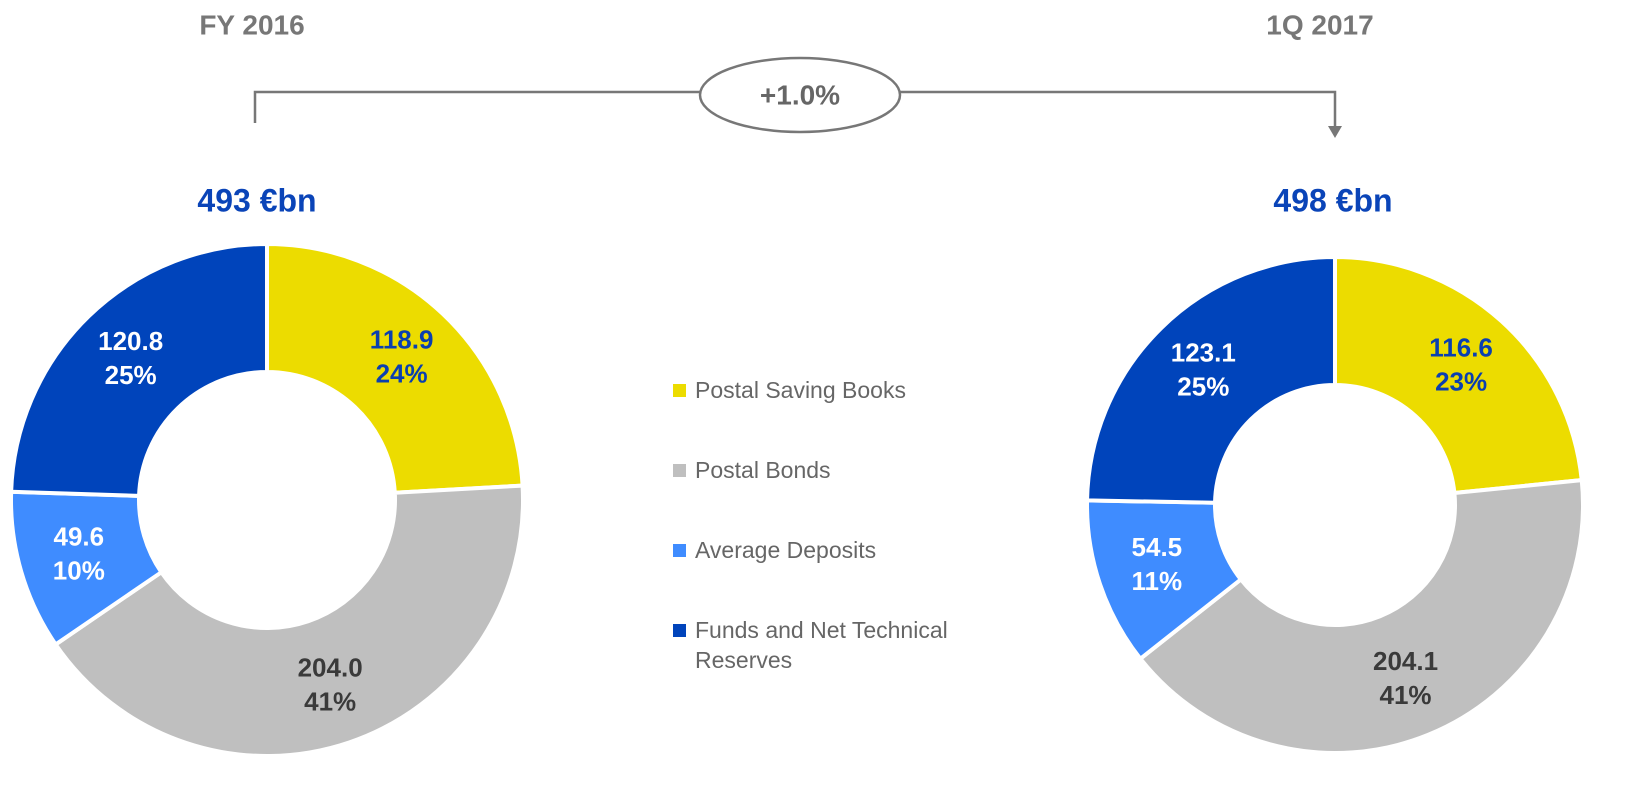 This screenshot has width=1652, height=798. I want to click on chart-subtitle: 493 €bn, so click(256, 200).